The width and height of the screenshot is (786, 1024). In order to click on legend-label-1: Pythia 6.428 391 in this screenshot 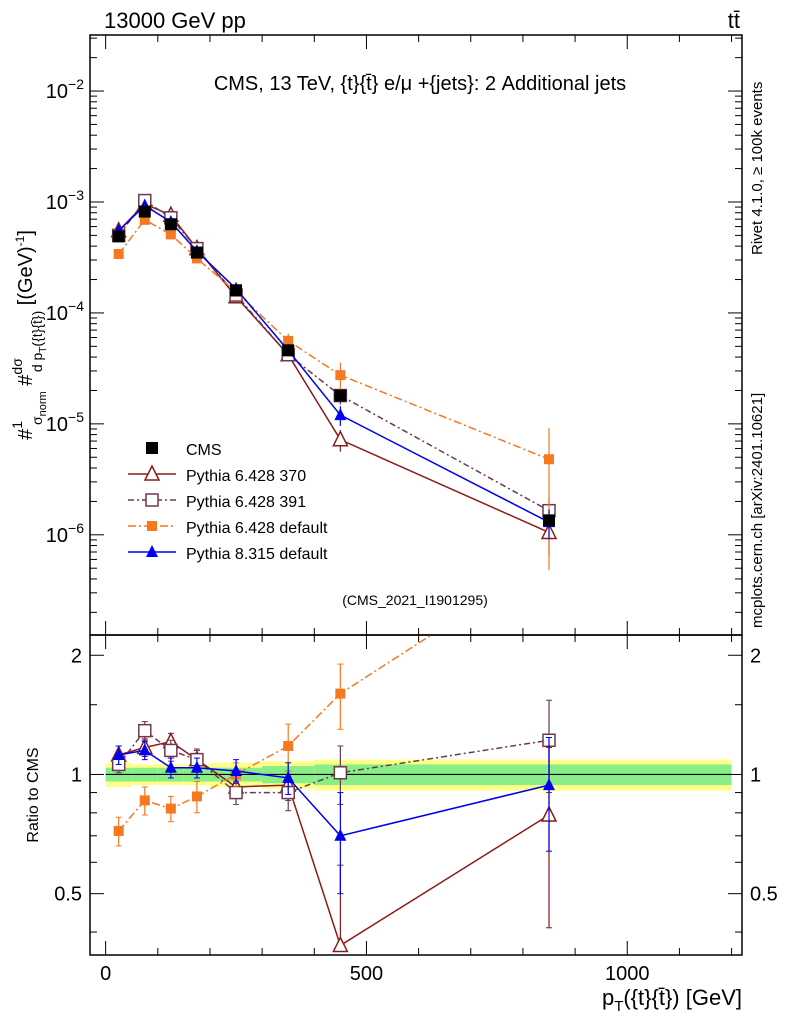, I will do `click(246, 502)`.